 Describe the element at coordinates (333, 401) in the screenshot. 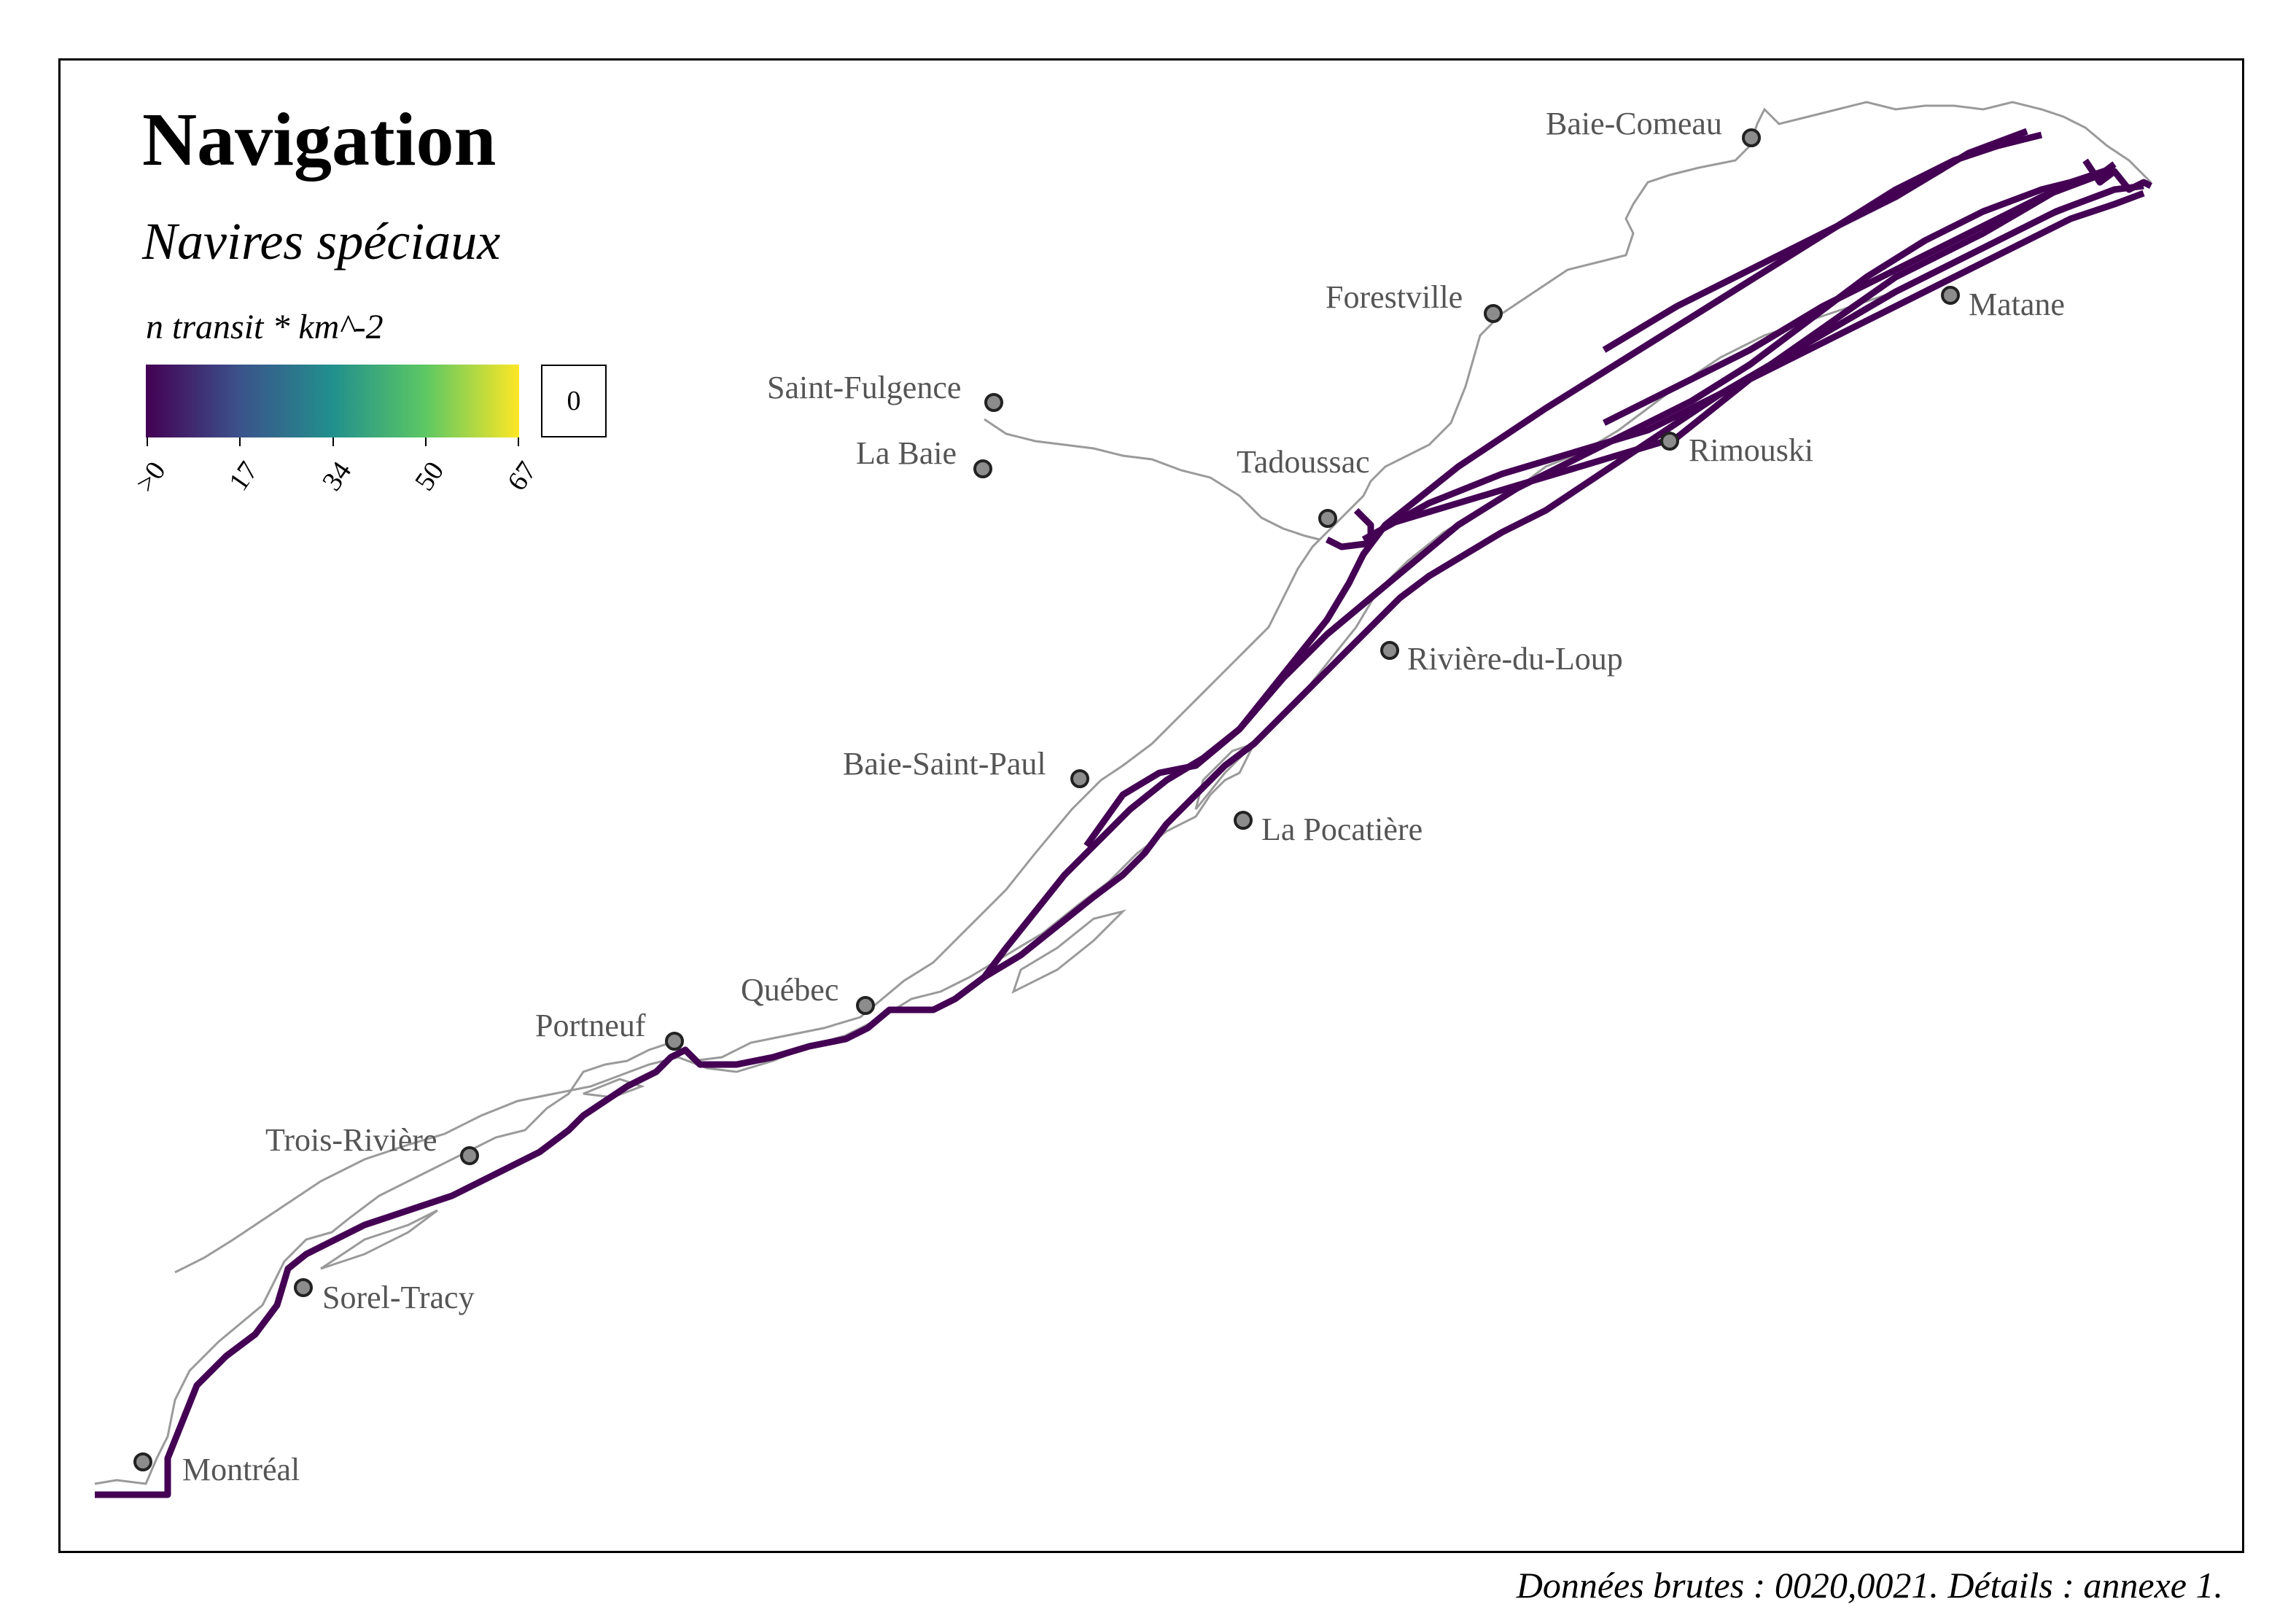

I see `legend-colorbar` at that location.